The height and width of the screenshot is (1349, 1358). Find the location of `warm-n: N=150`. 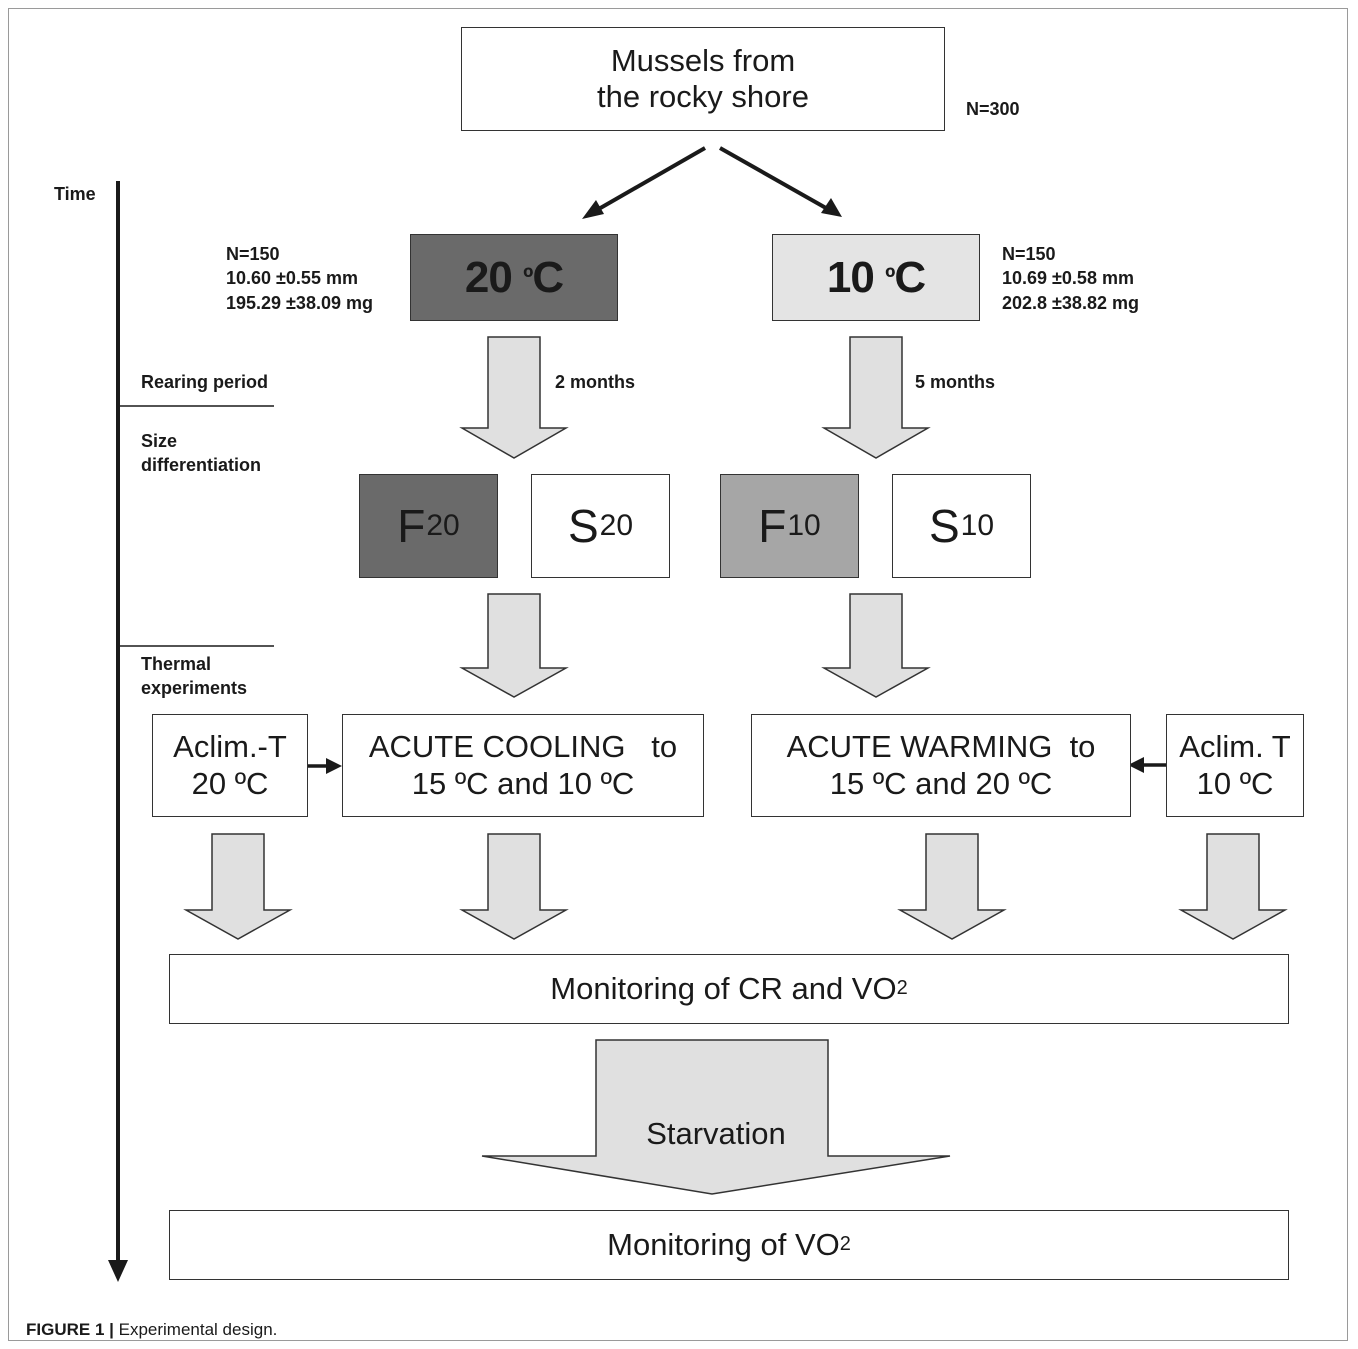

warm-n: N=150 is located at coordinates (253, 254).